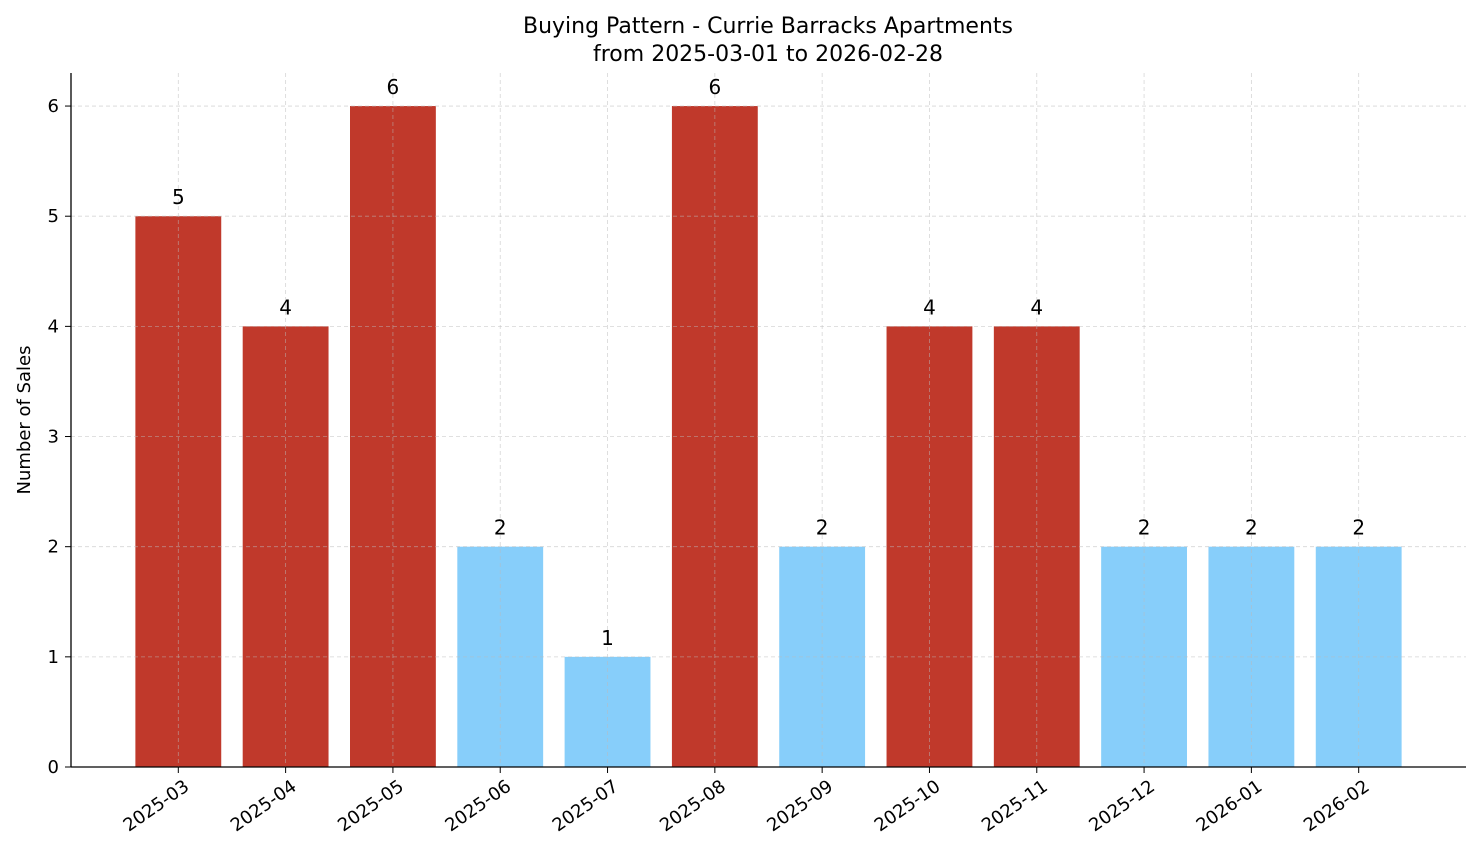 The height and width of the screenshot is (867, 1481). I want to click on y-axis-label: Number of Sales, so click(24, 419).